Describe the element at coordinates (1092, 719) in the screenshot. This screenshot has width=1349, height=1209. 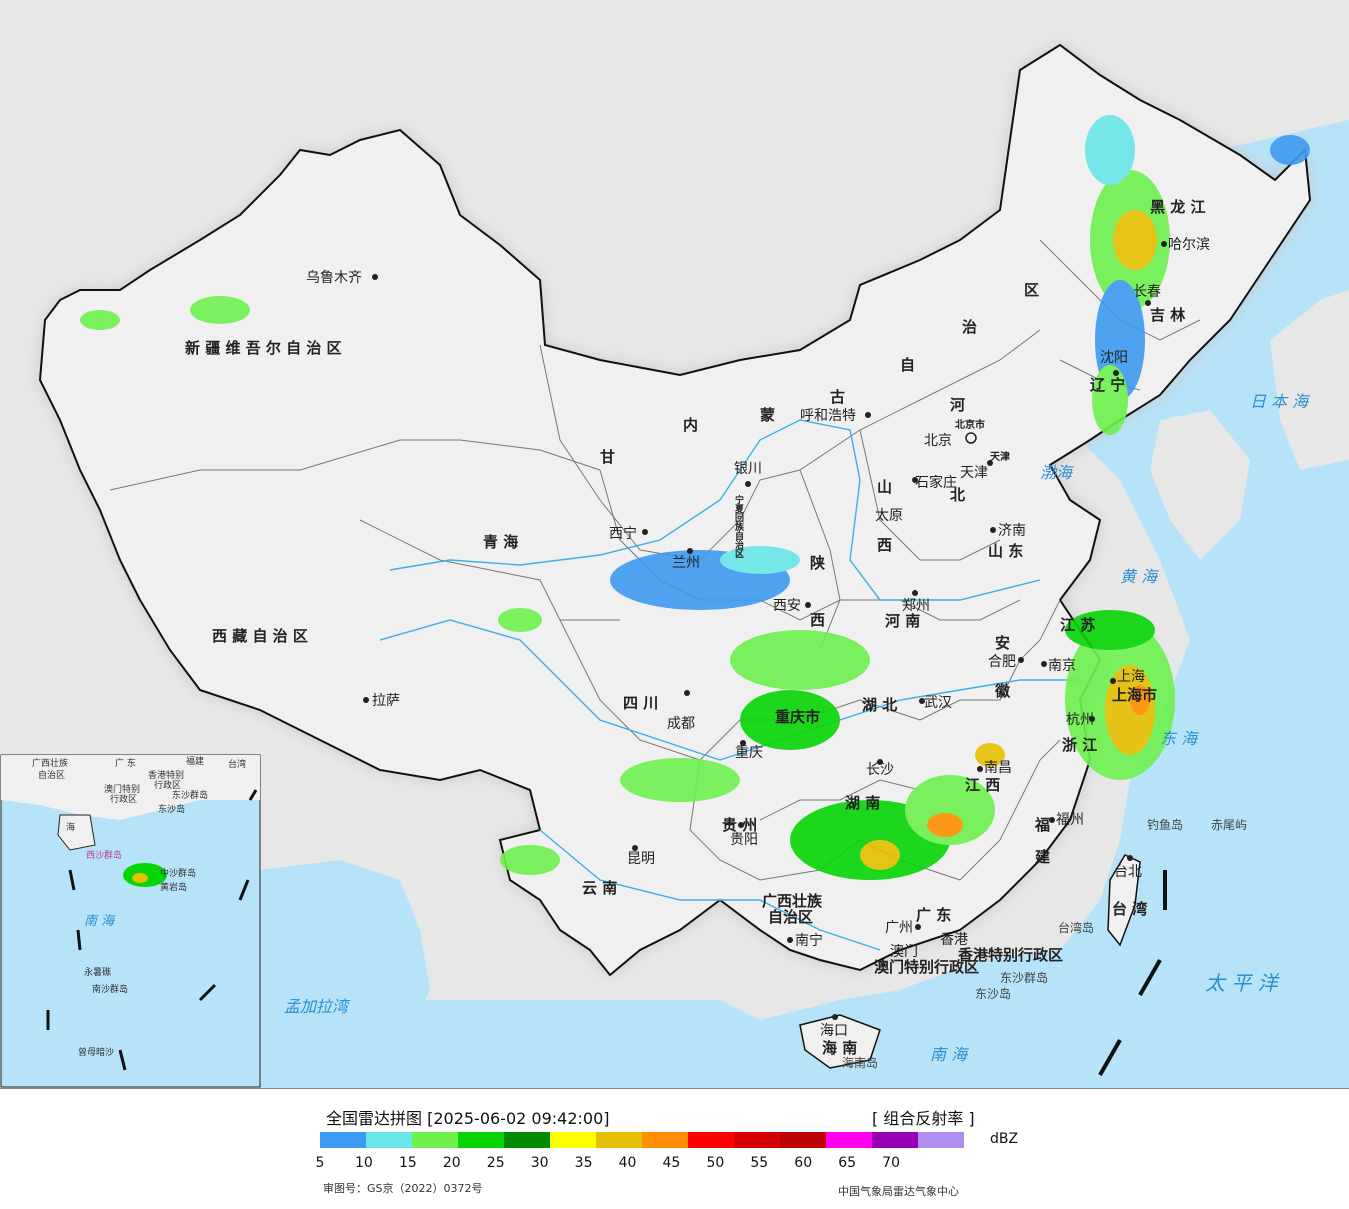
I see `city-dot-hangzhou` at that location.